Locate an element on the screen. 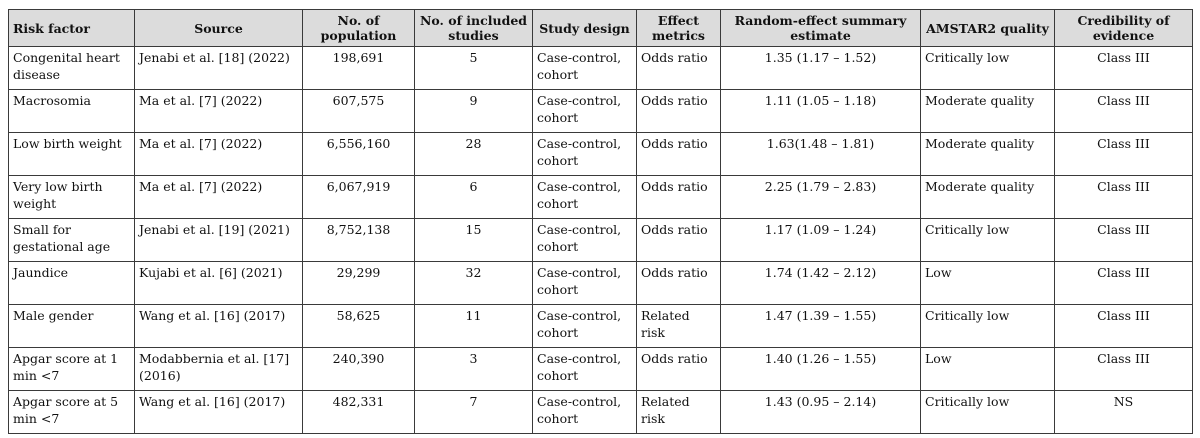  cell-summary-estimate: 1.17 (1.09 – 1.24) is located at coordinates (820, 240).